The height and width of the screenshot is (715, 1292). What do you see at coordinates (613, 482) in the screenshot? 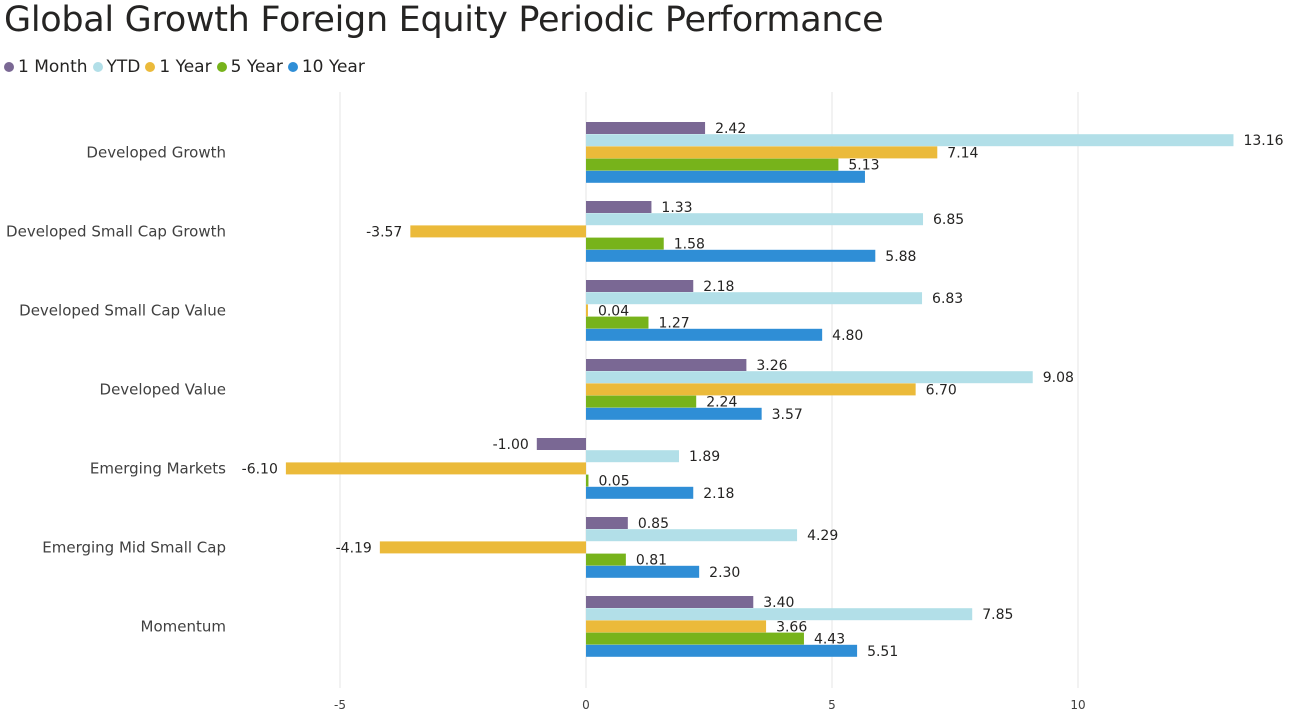
I see `data-label: 0.05` at bounding box center [613, 482].